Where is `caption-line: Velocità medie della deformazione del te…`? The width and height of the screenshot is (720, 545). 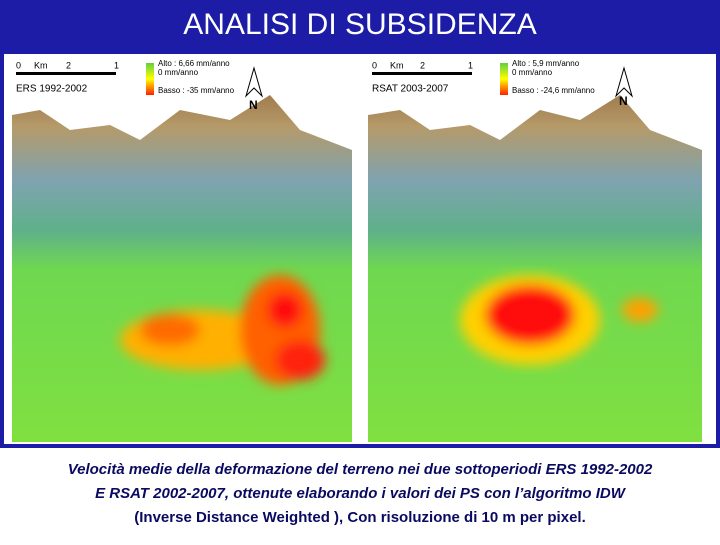
caption-line: Velocità medie della deformazione del te… is located at coordinates (360, 469).